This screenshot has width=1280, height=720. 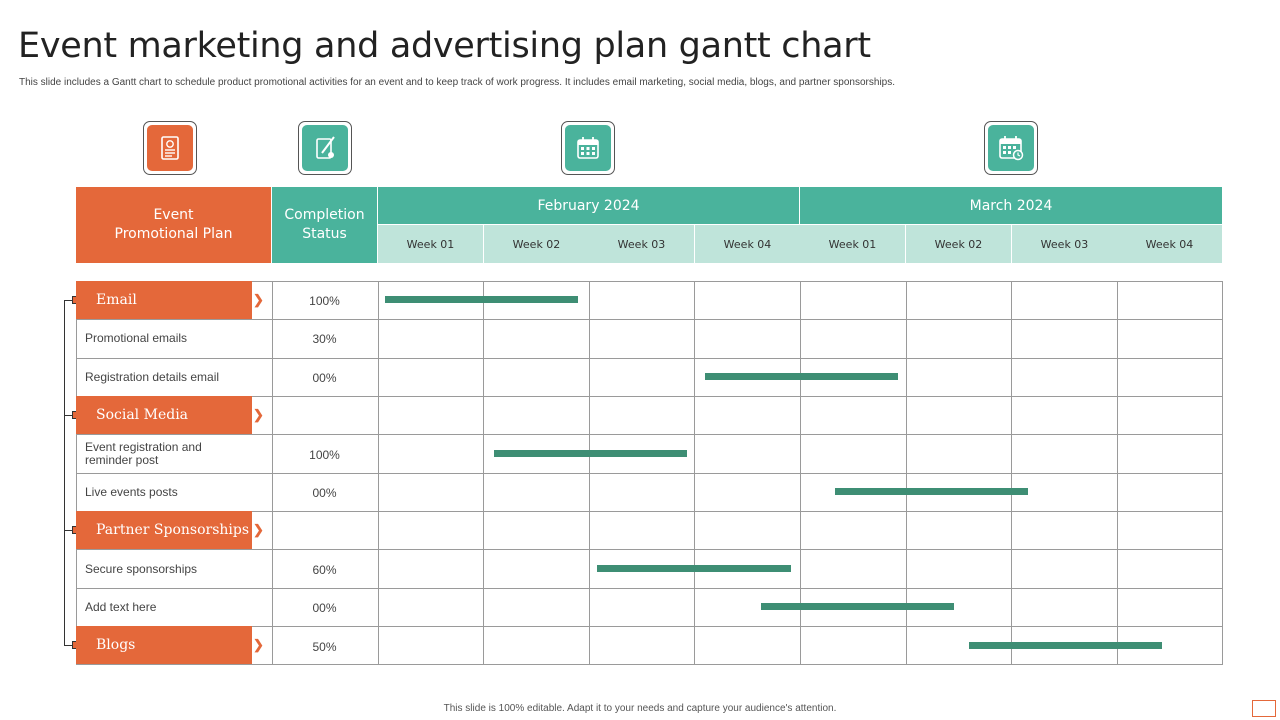 I want to click on task-registration-details-email: Registration details email, so click(x=152, y=377).